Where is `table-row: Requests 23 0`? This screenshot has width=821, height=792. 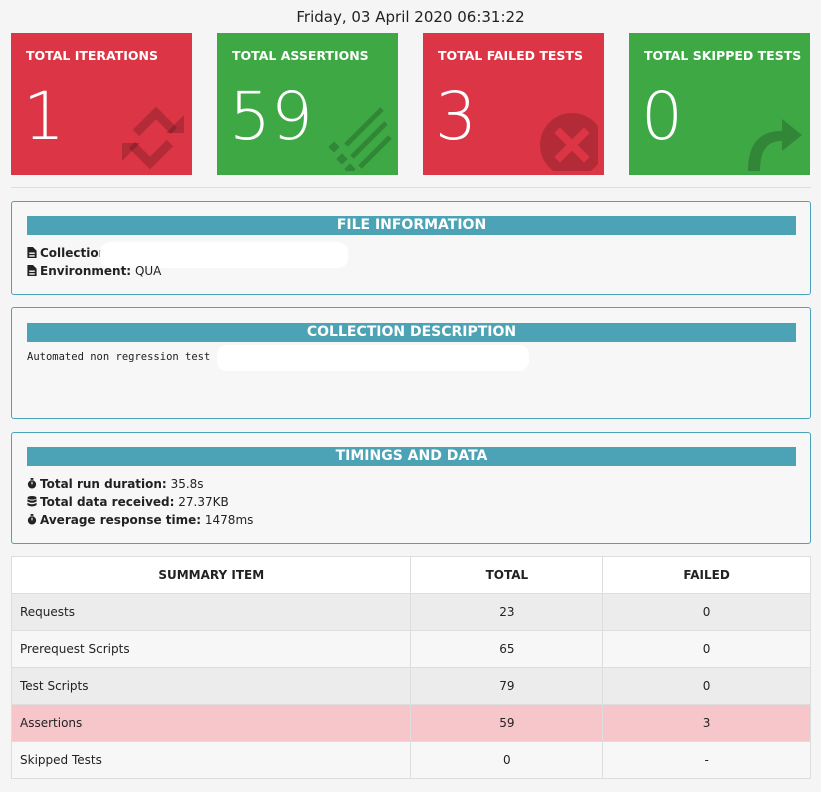
table-row: Requests 23 0 is located at coordinates (410, 612).